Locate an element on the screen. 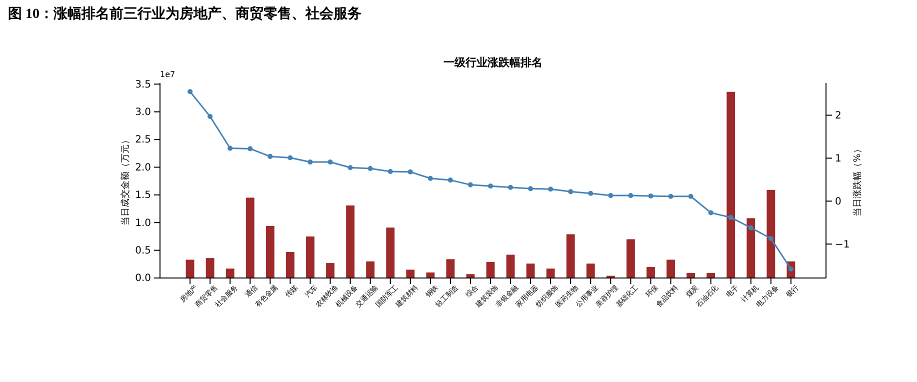  y-tick-label: 3.5 is located at coordinates (143, 84).